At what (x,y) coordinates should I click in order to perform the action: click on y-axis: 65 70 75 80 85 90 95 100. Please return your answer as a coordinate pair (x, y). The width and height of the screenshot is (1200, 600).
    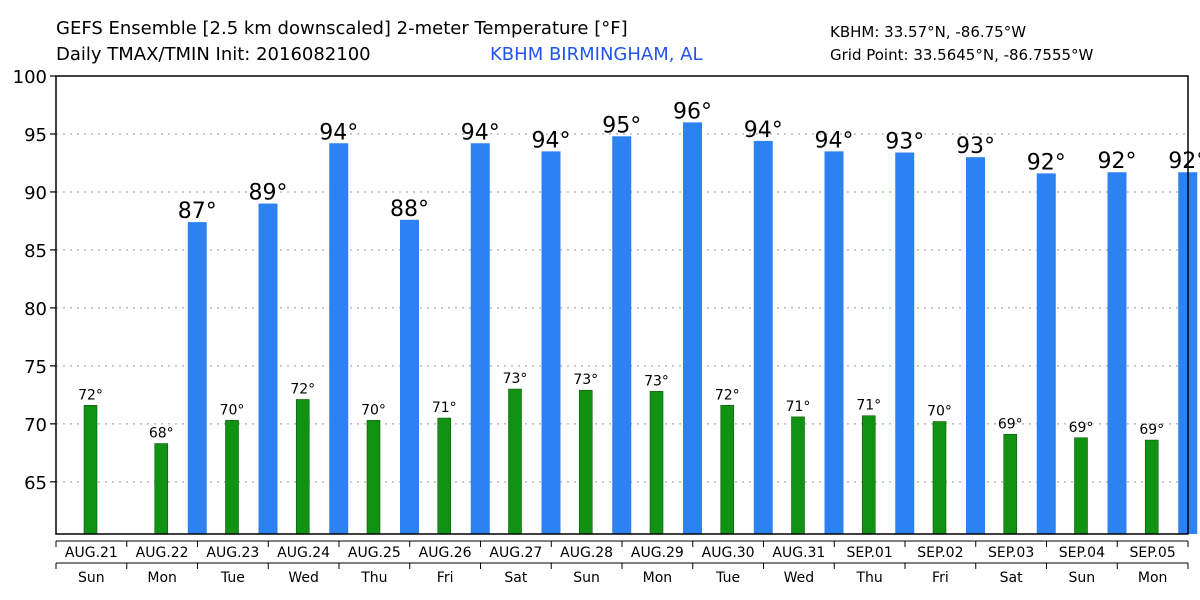
    Looking at the image, I should click on (34, 280).